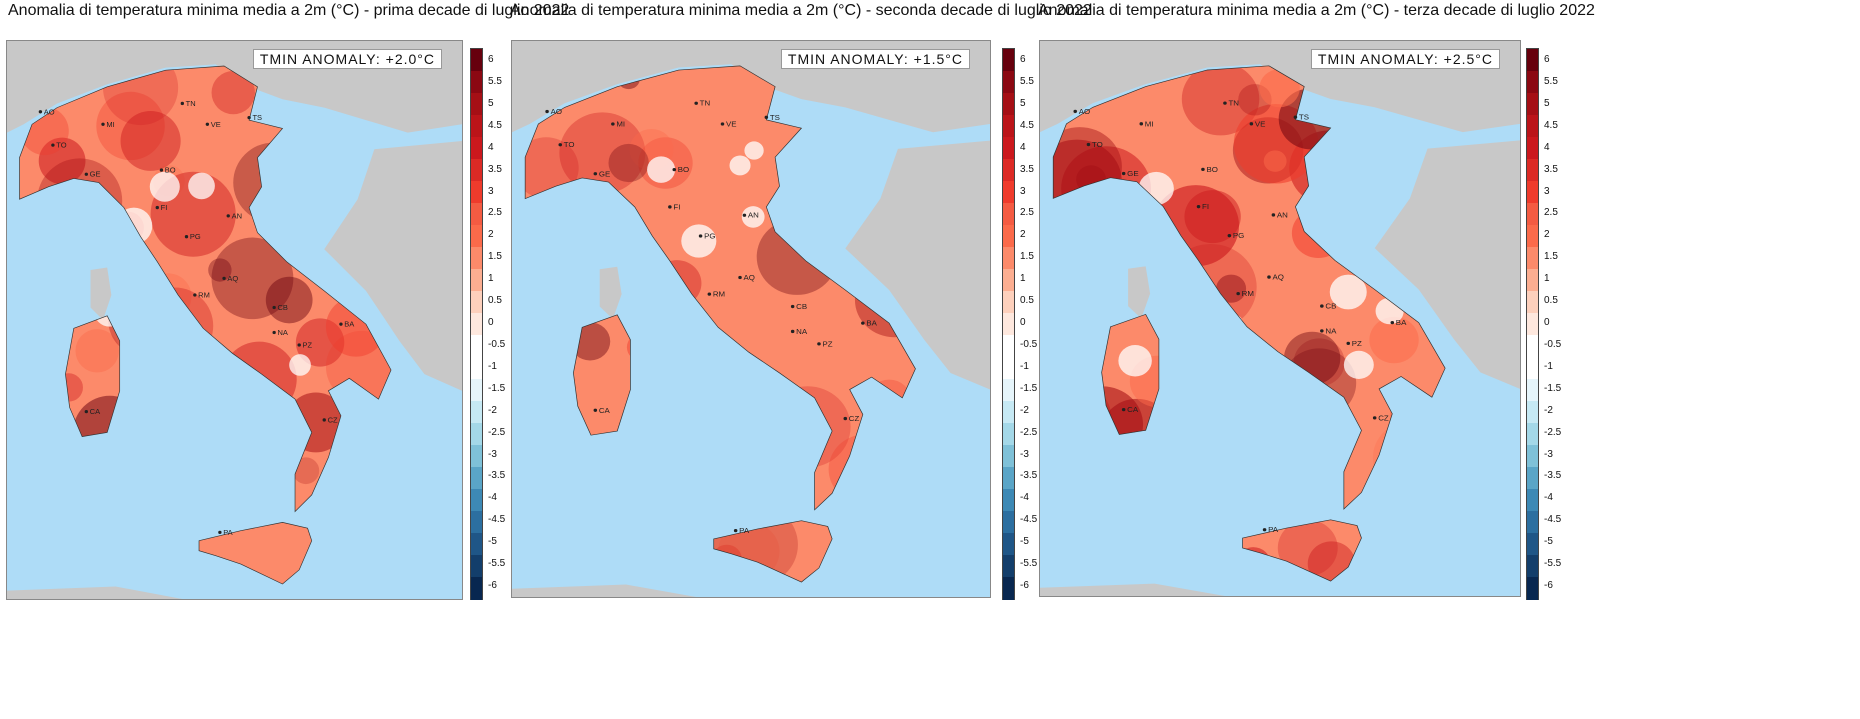  I want to click on city-label: TN, so click(705, 103).